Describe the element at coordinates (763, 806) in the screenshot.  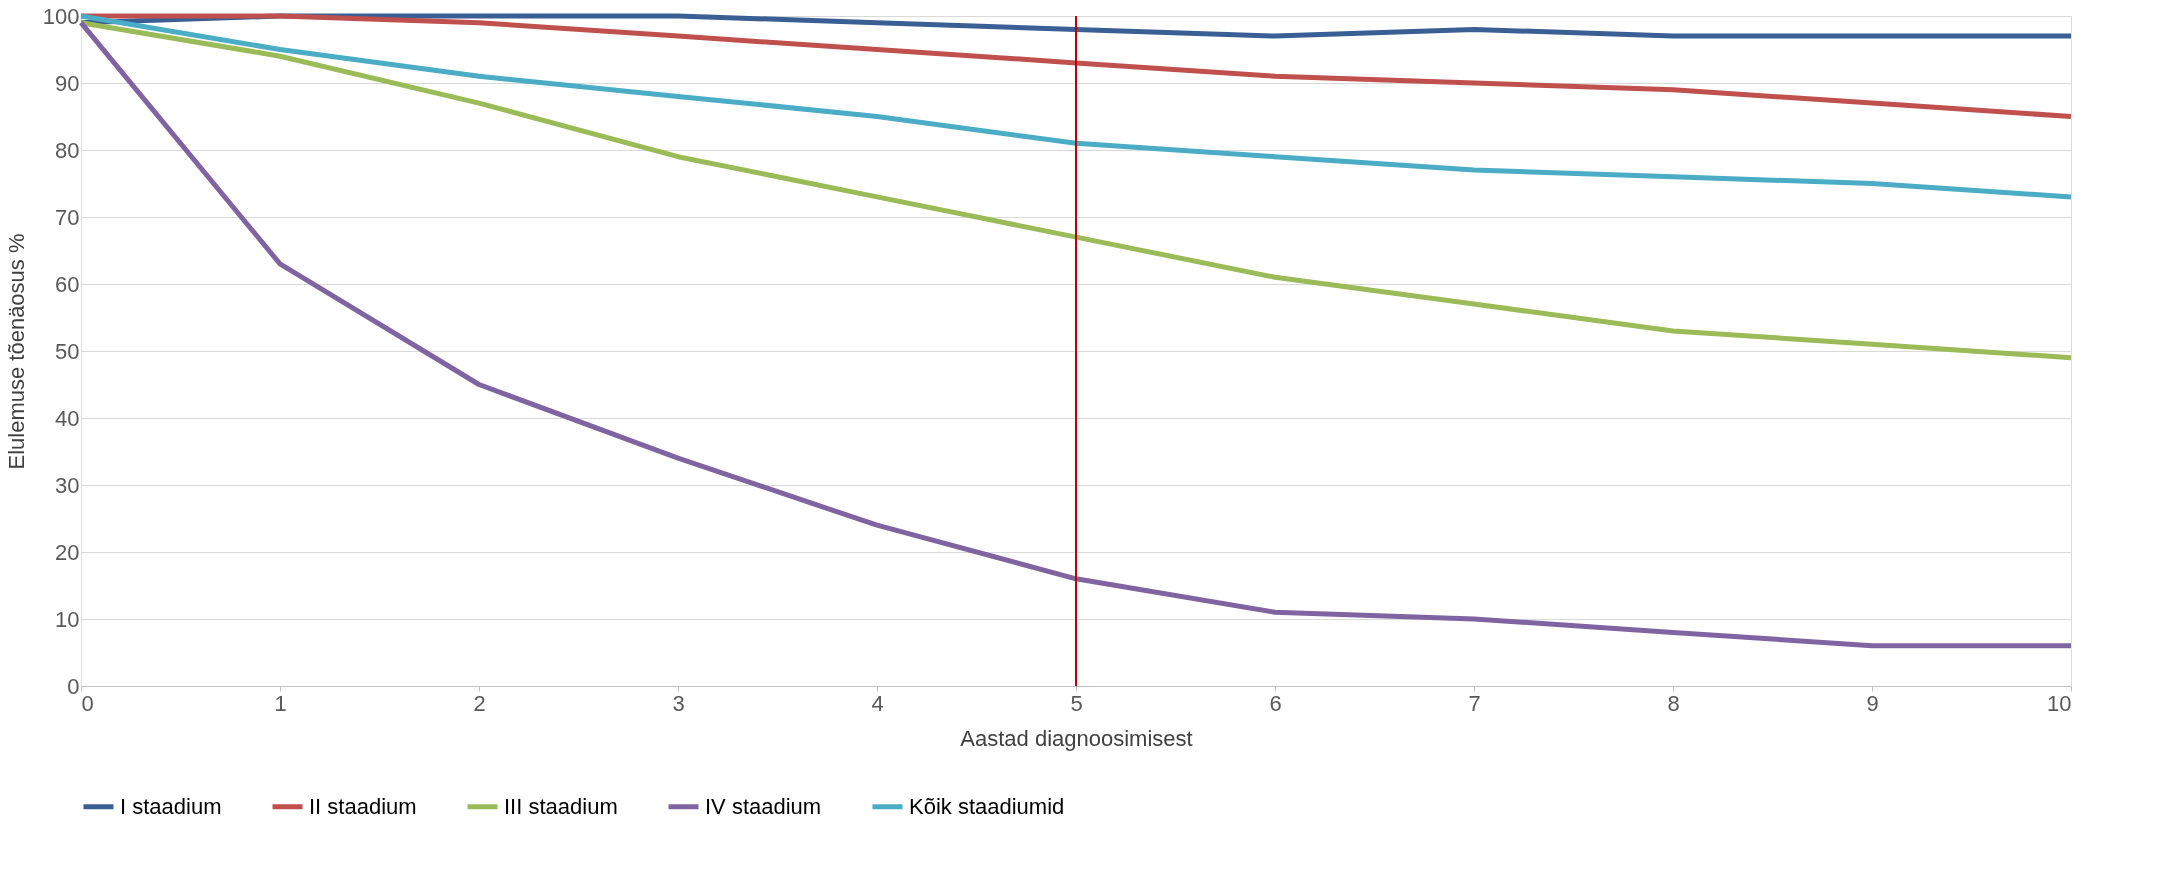
I see `legend-label: IV staadium` at that location.